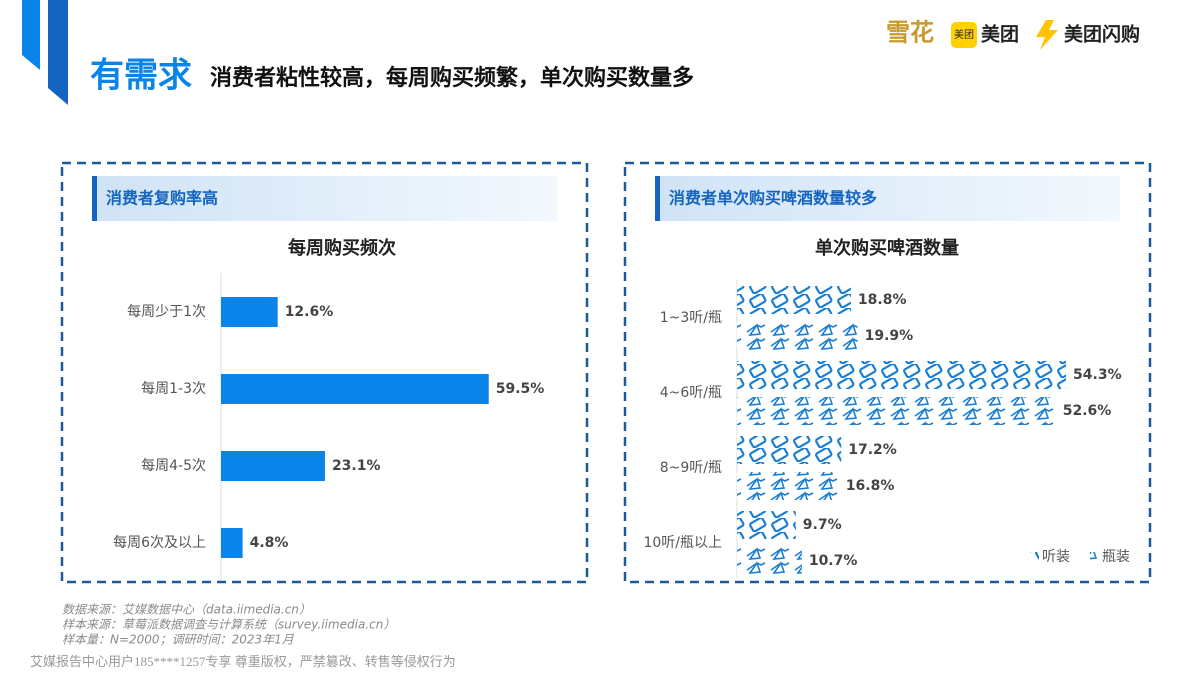 This screenshot has width=1200, height=675. I want to click on footnote: 样本量：N=2000；调研时间：2023年1月, so click(178, 640).